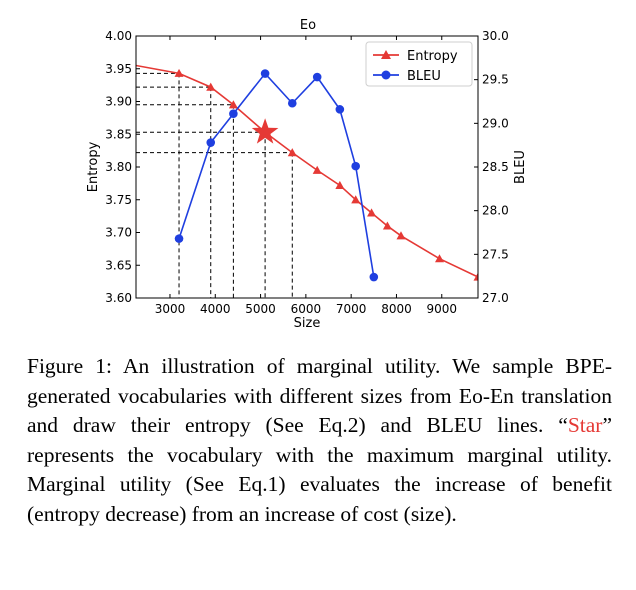 This screenshot has width=636, height=590. What do you see at coordinates (214, 185) in the screenshot?
I see `guide-lines` at bounding box center [214, 185].